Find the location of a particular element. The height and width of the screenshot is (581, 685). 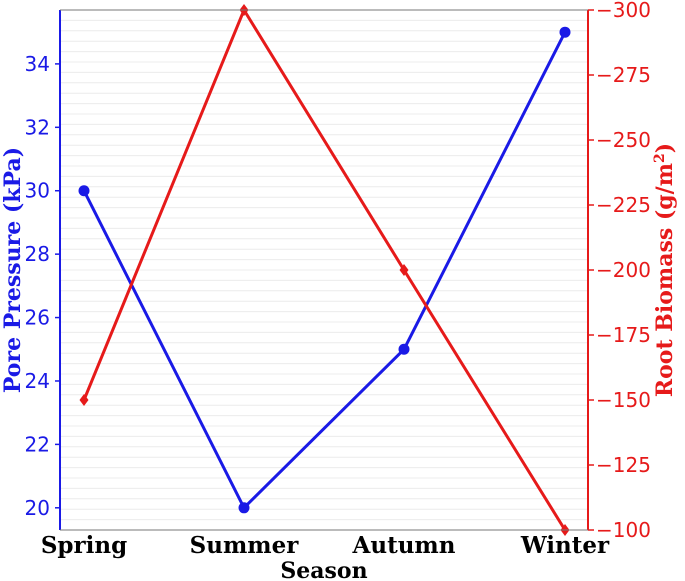

left-axis-title: Pore Pressure (kPa) is located at coordinates (13, 270).